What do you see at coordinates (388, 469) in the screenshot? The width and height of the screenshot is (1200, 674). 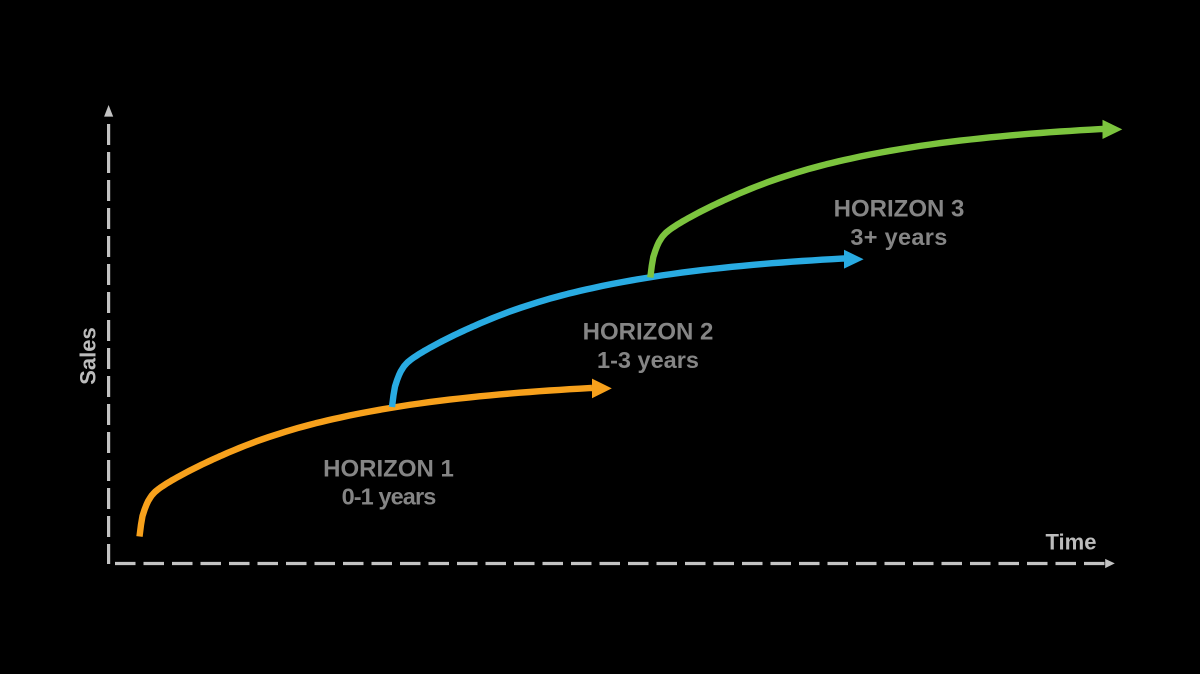 I see `svg-text: HORIZON 1` at bounding box center [388, 469].